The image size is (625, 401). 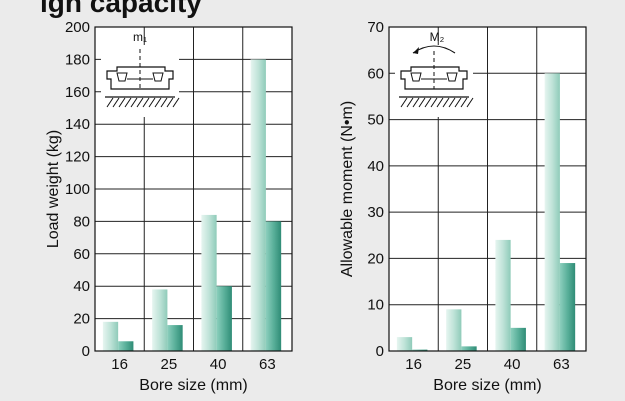 I want to click on y-tick-label: 160, so click(x=77, y=92).